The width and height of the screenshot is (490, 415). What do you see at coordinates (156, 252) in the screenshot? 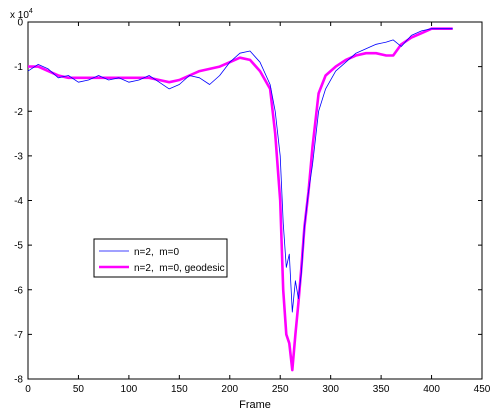
I see `legend-label-series-1: n=2, m=0` at bounding box center [156, 252].